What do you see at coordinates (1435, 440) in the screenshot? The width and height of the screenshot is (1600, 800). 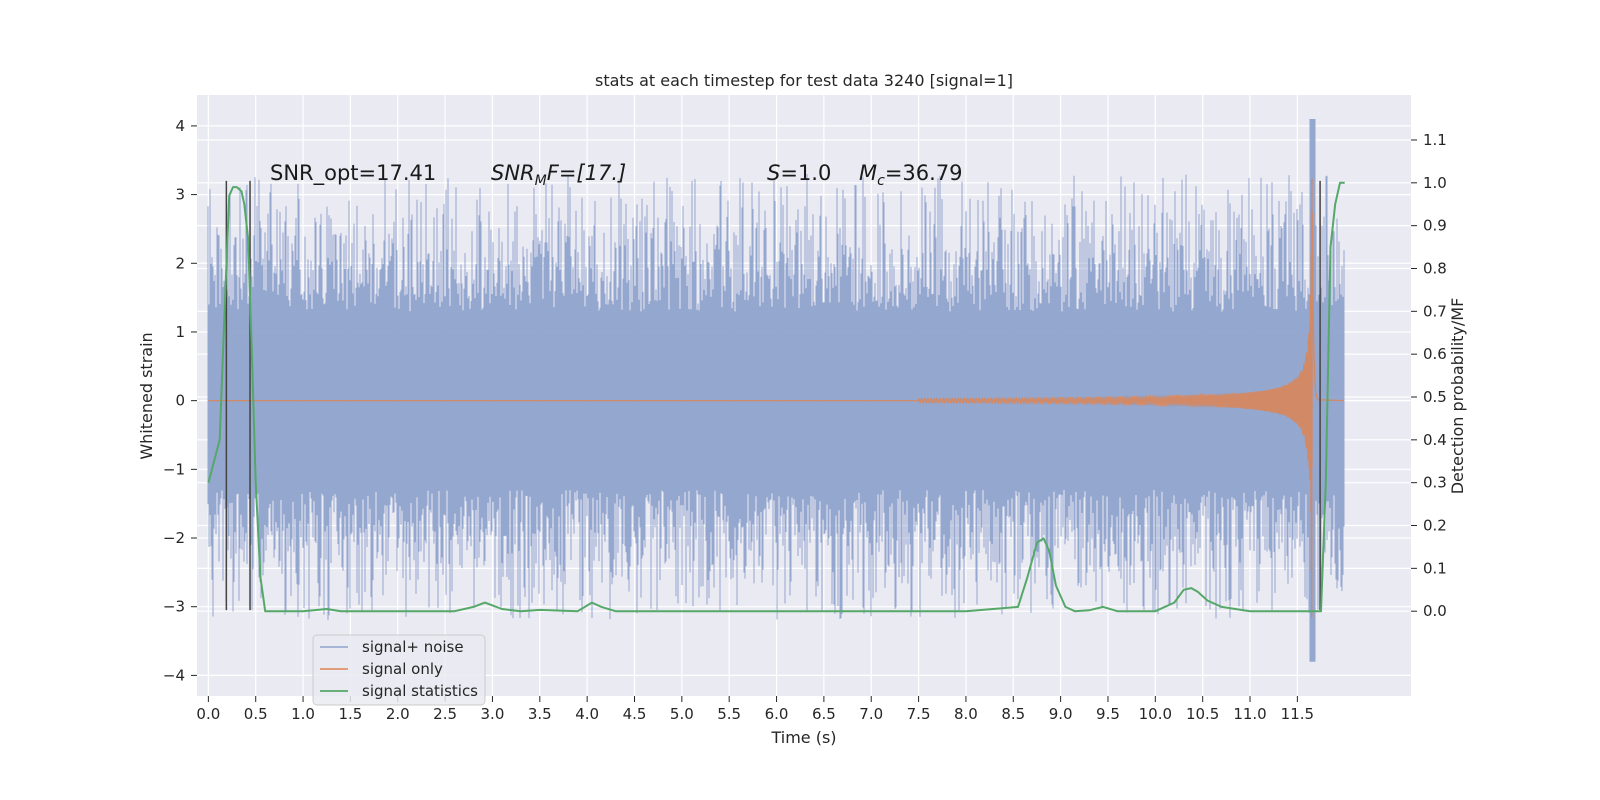 I see `y-tick-label-right: 0.4` at bounding box center [1435, 440].